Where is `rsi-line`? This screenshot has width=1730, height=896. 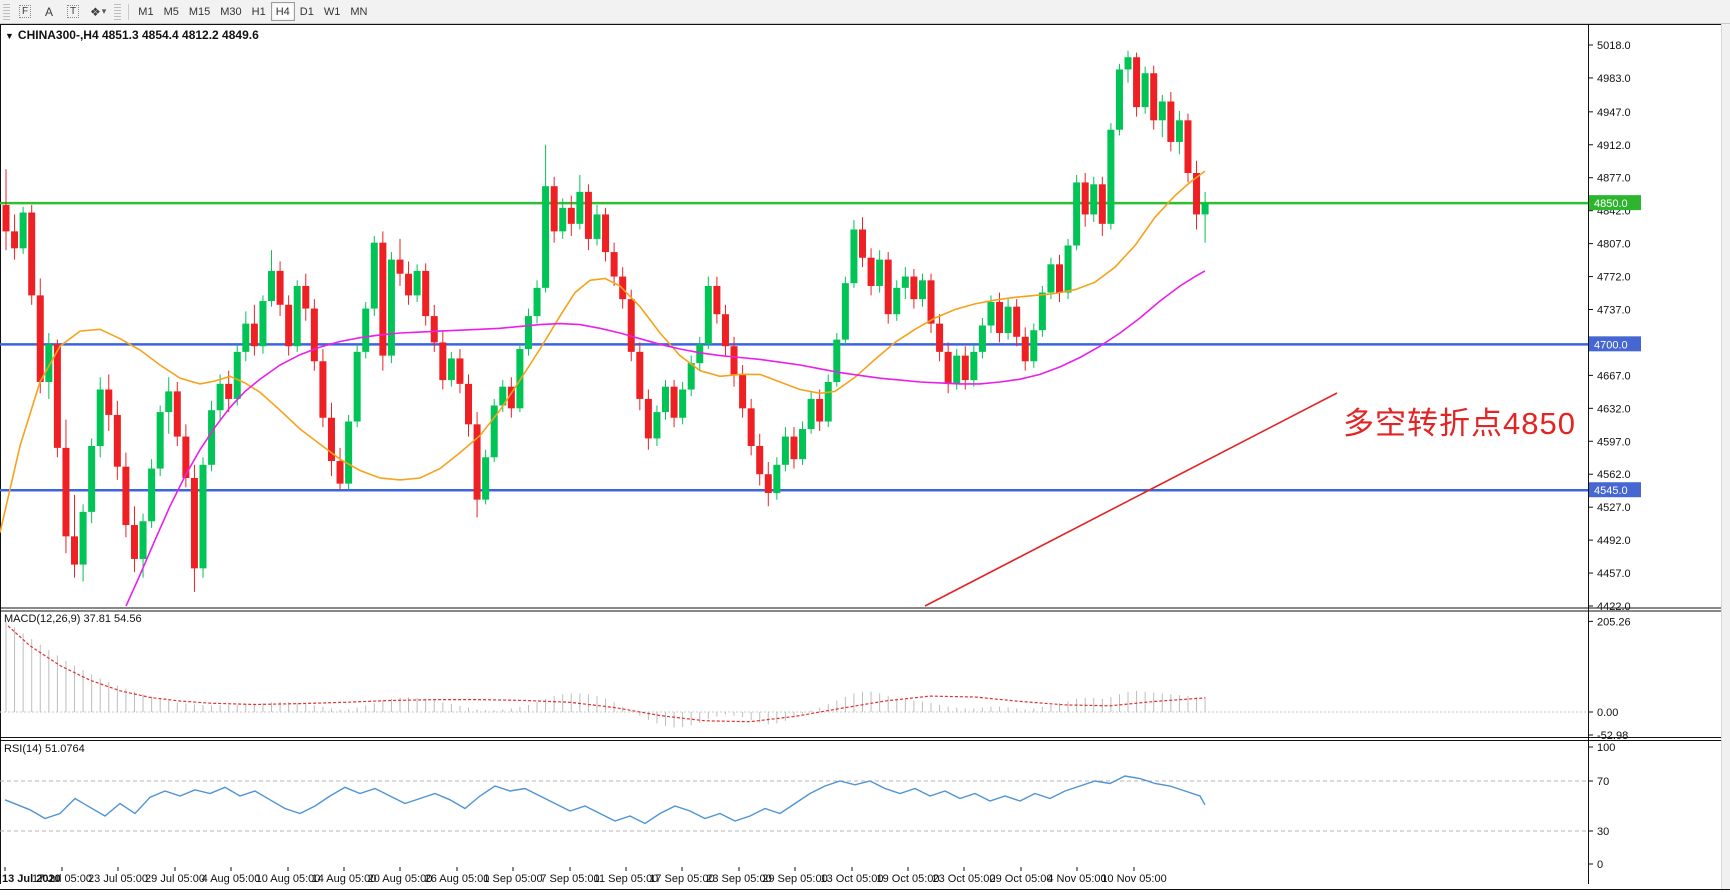 rsi-line is located at coordinates (605, 800).